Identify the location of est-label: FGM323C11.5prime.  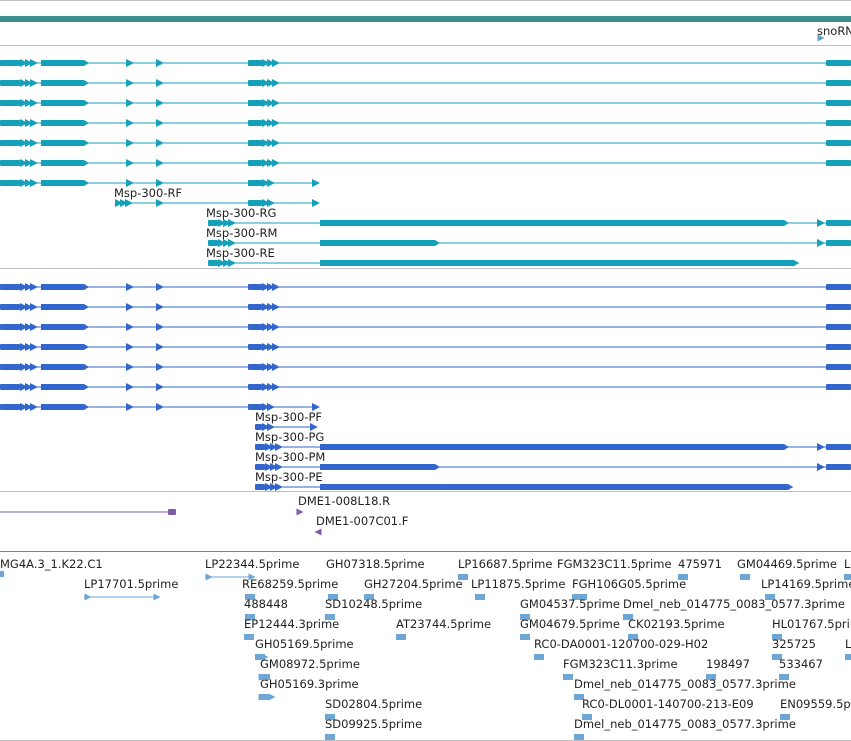
(614, 564).